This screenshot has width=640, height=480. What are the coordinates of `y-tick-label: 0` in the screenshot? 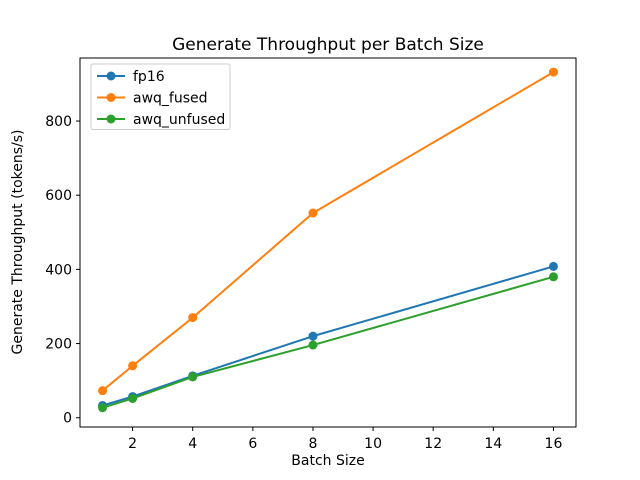 It's located at (67, 419).